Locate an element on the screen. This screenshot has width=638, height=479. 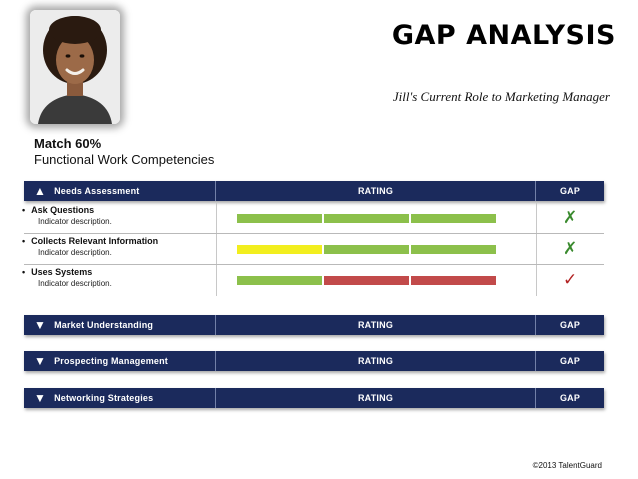
section-name: Prospecting Management is located at coordinates (111, 361).